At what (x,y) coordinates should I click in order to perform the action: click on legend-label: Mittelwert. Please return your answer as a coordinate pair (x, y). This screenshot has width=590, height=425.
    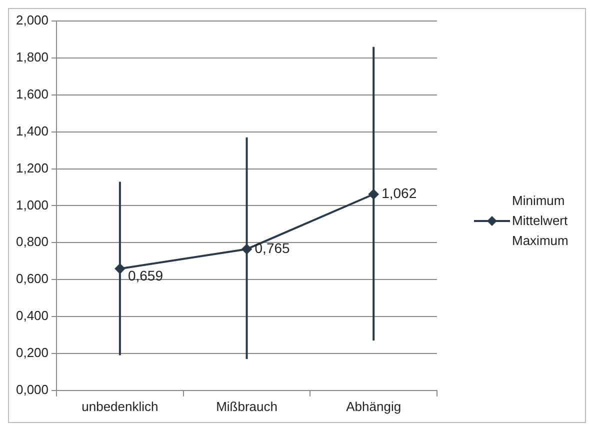
    Looking at the image, I should click on (540, 221).